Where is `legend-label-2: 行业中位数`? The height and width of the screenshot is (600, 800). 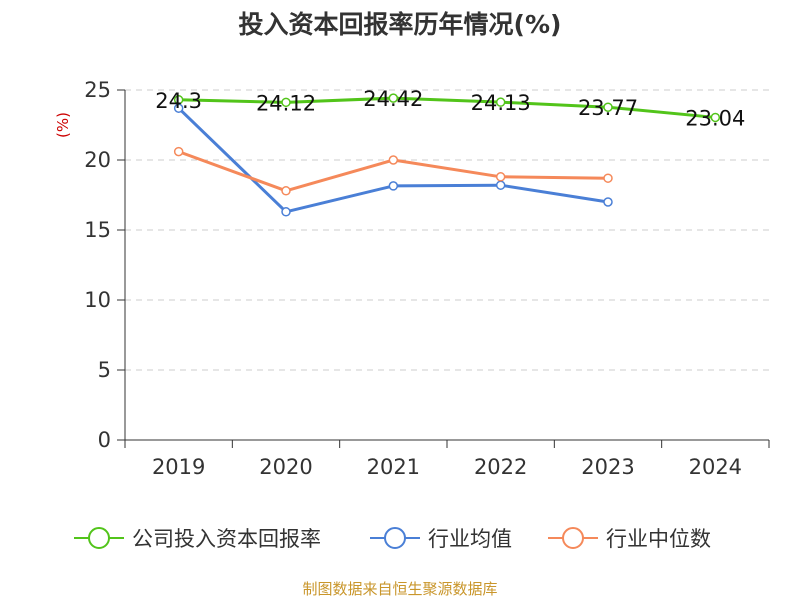 legend-label-2: 行业中位数 is located at coordinates (658, 539).